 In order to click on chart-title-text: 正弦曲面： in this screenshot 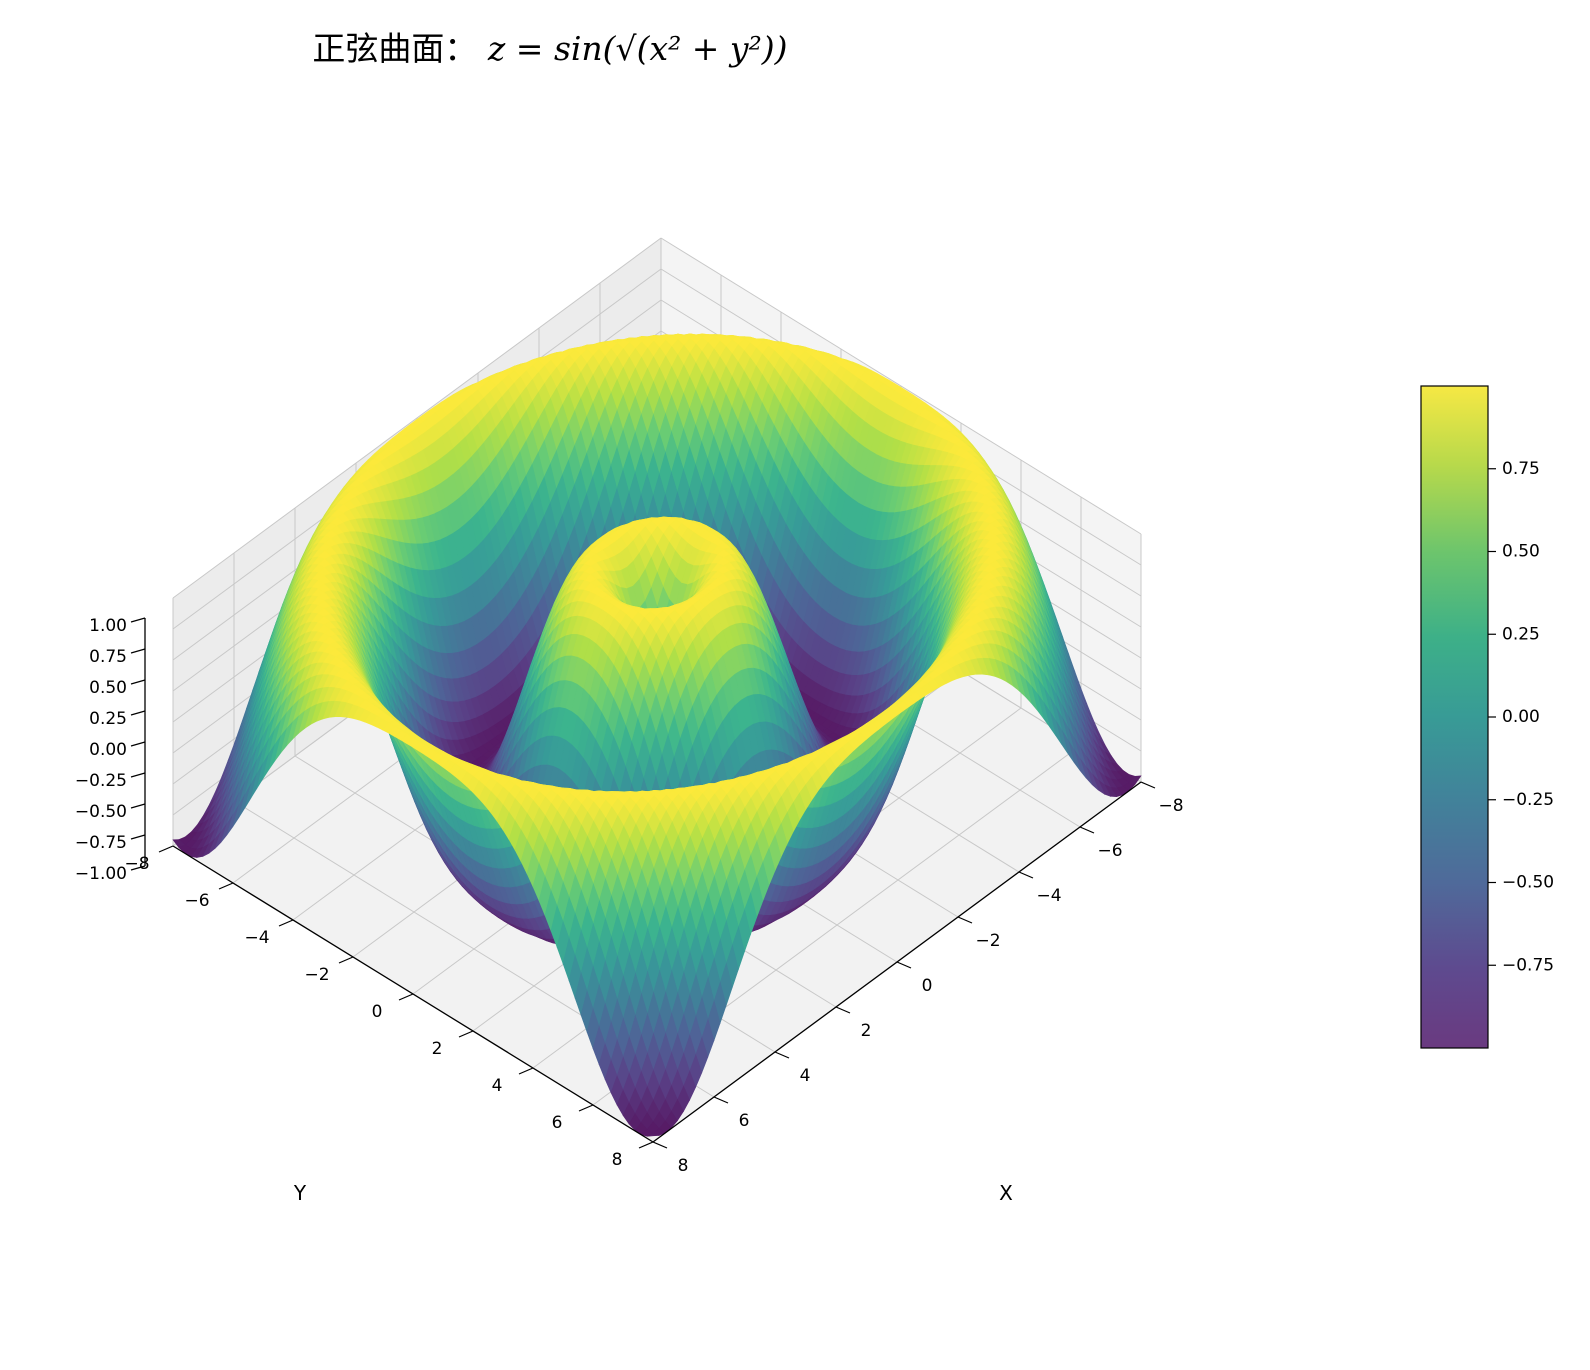, I will do `click(395, 48)`.